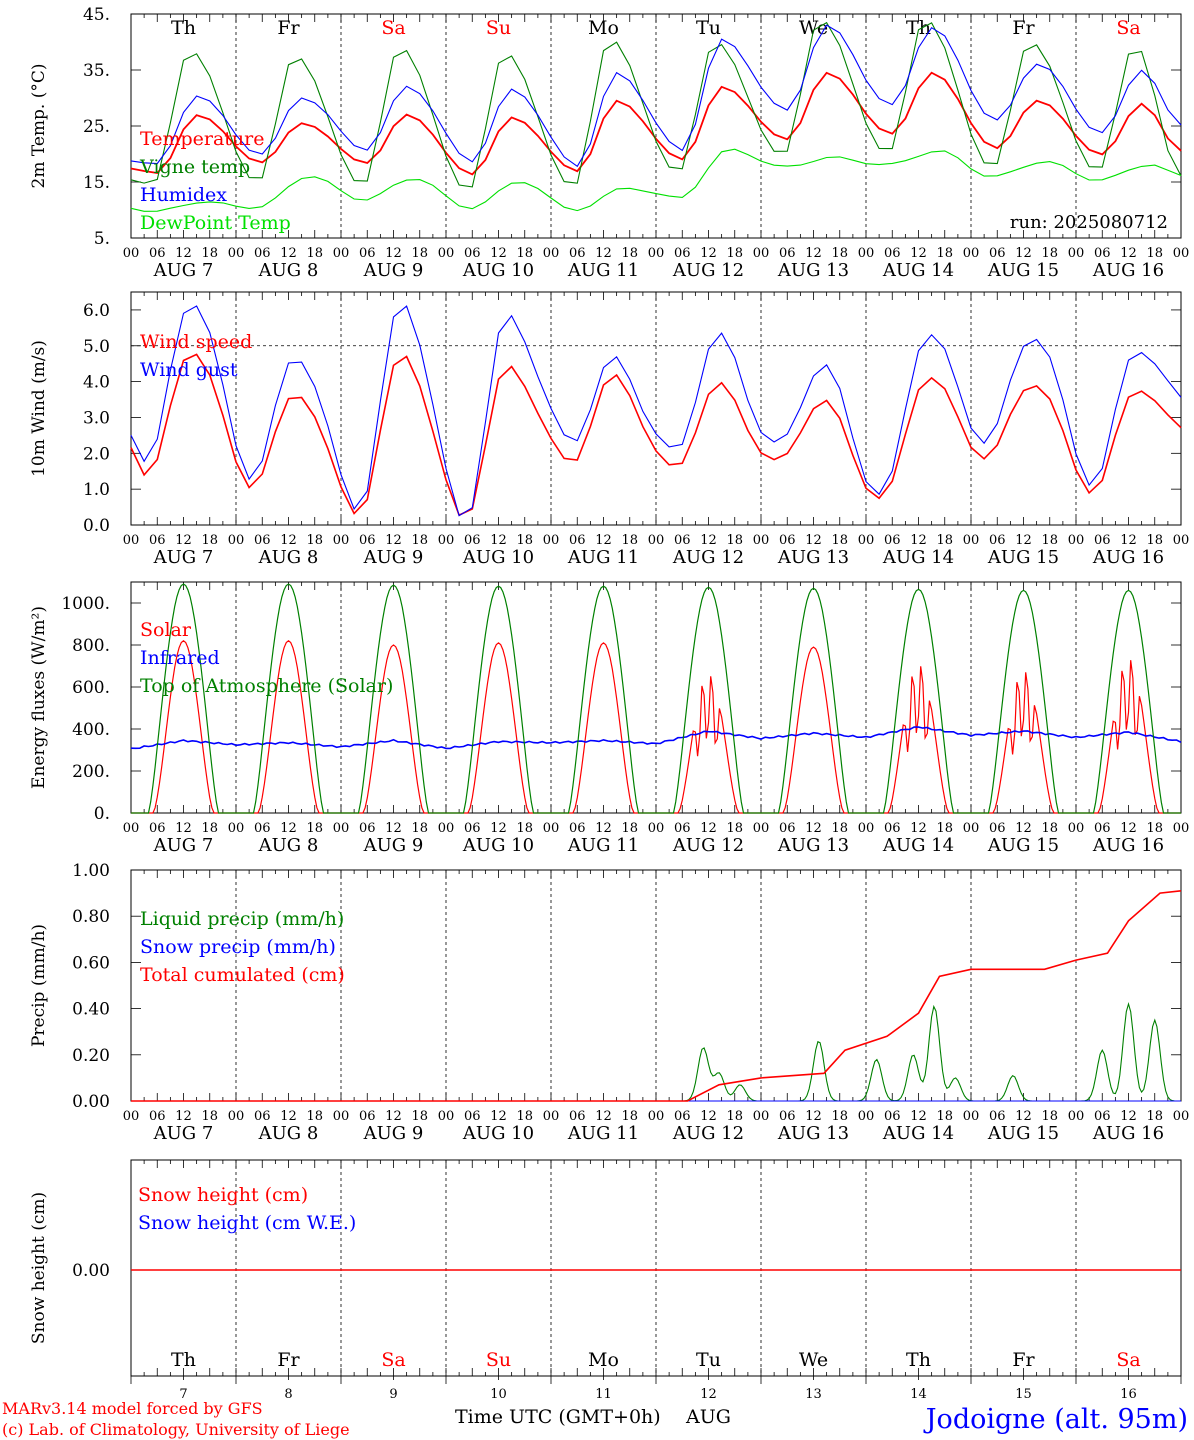 The height and width of the screenshot is (1440, 1194). Describe the element at coordinates (656, 180) in the screenshot. I see `series-dewpoint-temp` at that location.